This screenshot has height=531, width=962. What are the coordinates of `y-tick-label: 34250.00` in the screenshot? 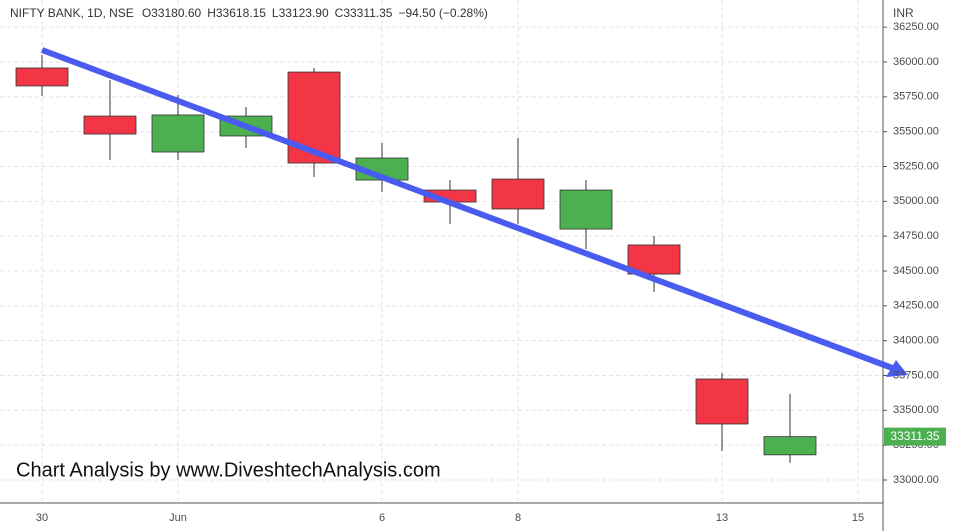 It's located at (916, 306).